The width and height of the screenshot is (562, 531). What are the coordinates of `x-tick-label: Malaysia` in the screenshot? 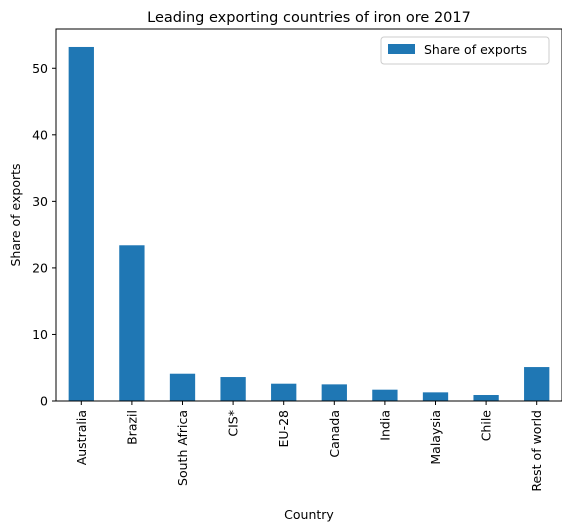 It's located at (435, 437).